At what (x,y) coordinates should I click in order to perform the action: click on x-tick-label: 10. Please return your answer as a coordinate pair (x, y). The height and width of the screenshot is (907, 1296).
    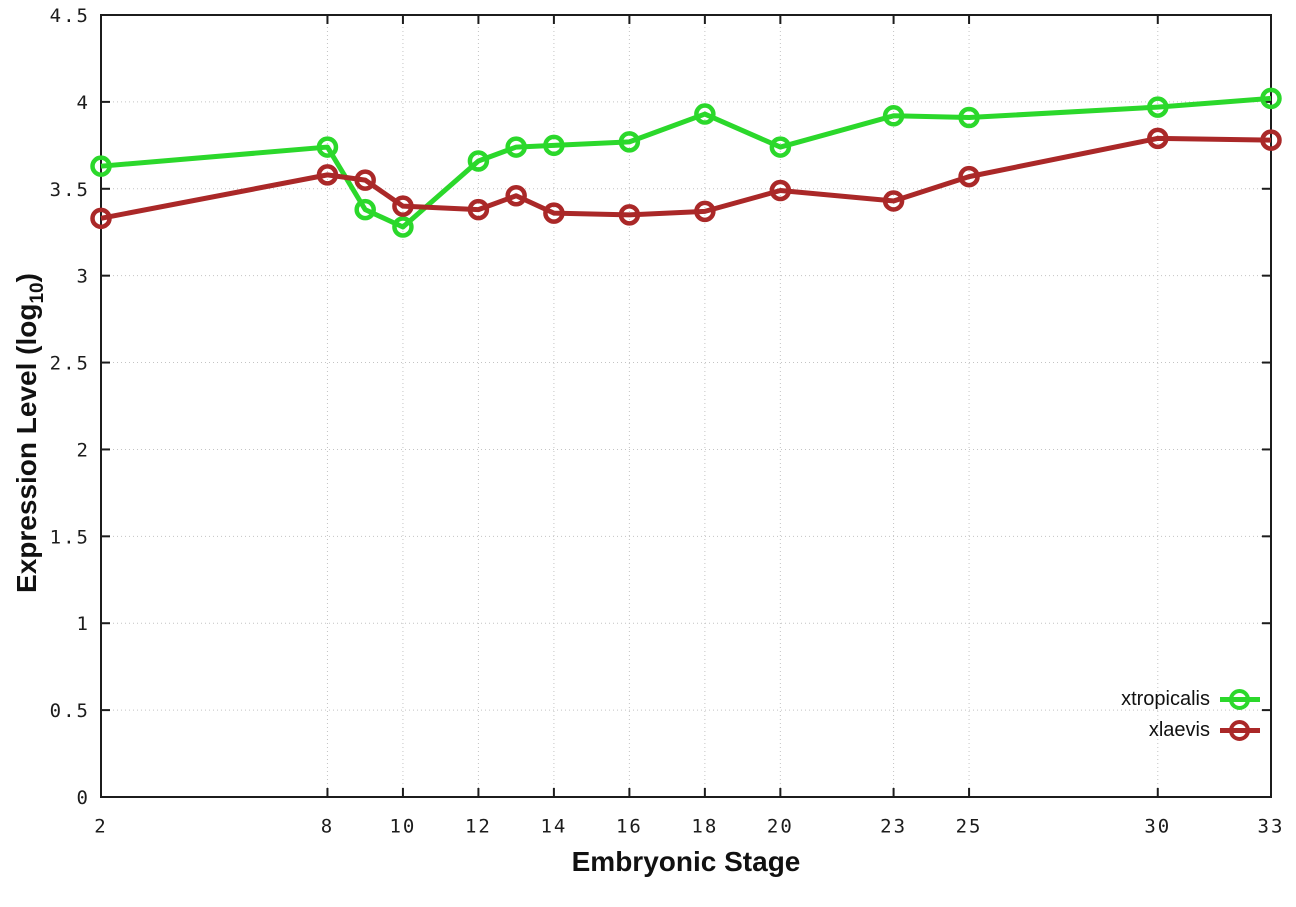
    Looking at the image, I should click on (402, 827).